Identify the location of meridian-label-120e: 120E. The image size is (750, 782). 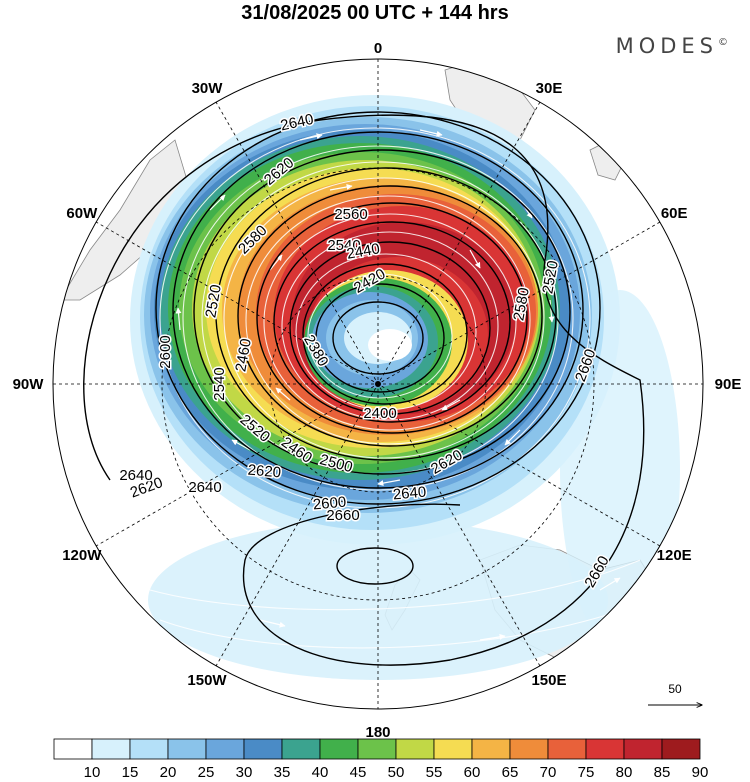
(674, 555).